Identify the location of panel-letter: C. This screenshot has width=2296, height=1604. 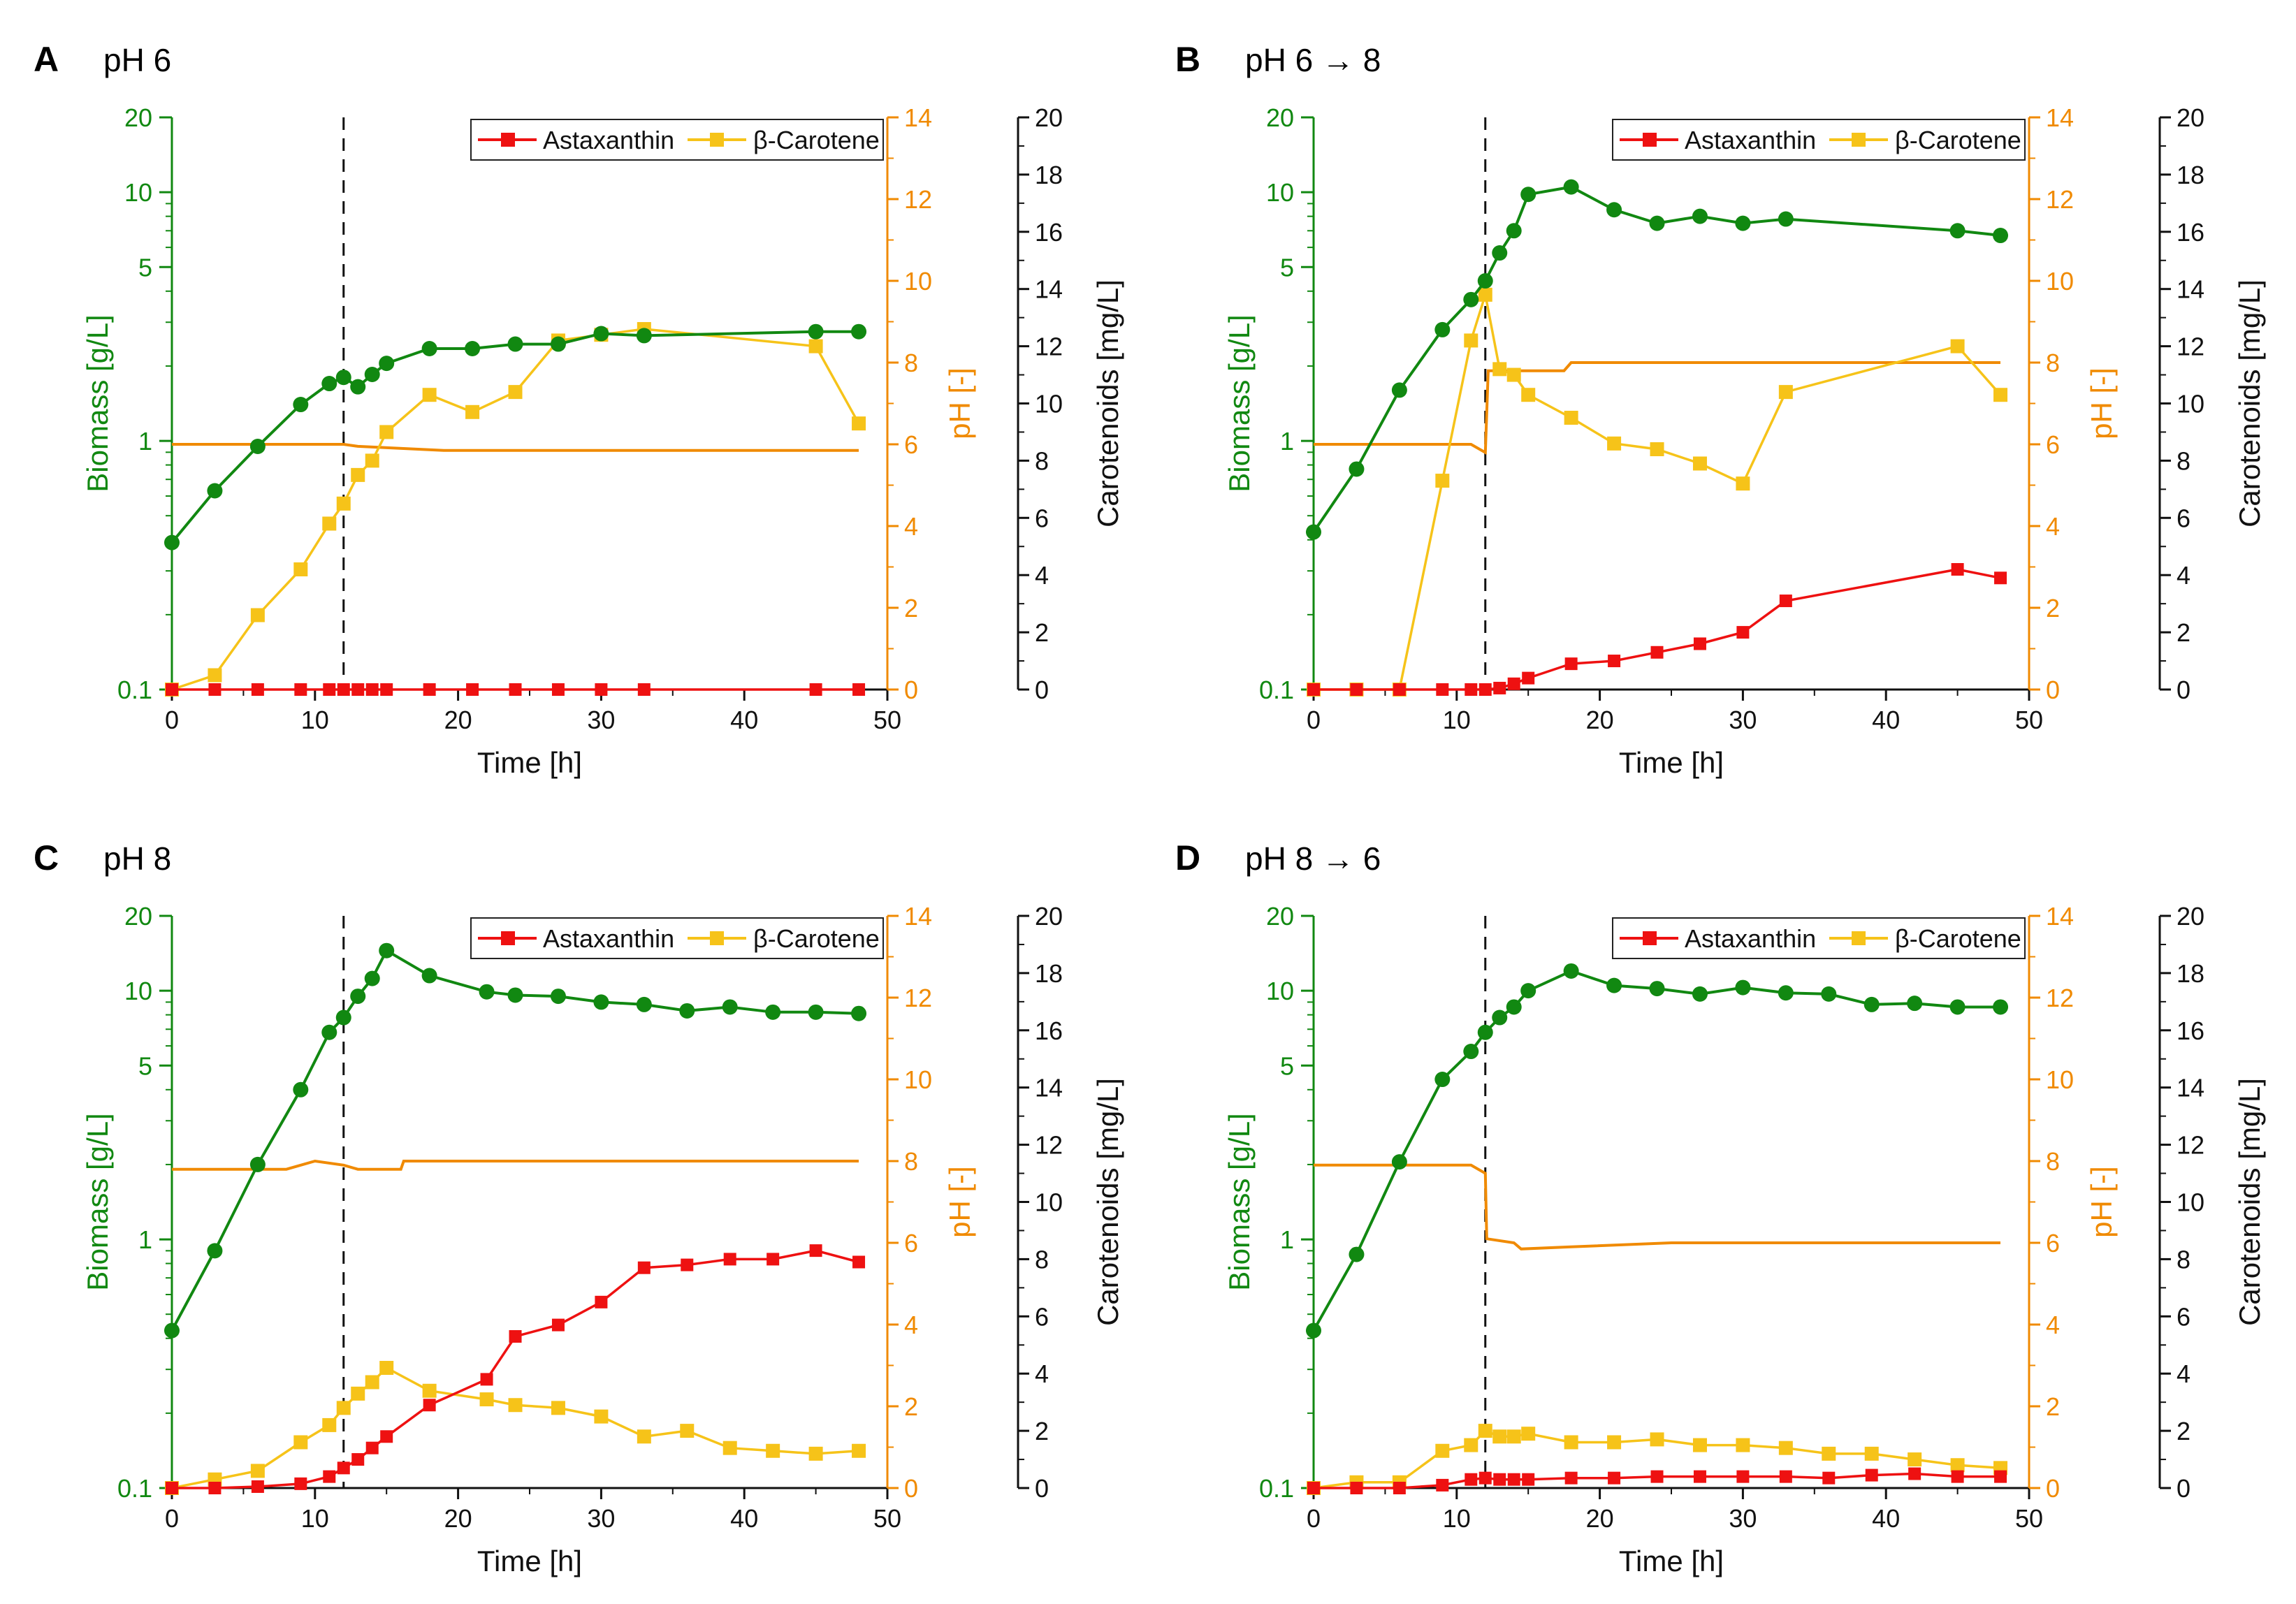
(46, 858).